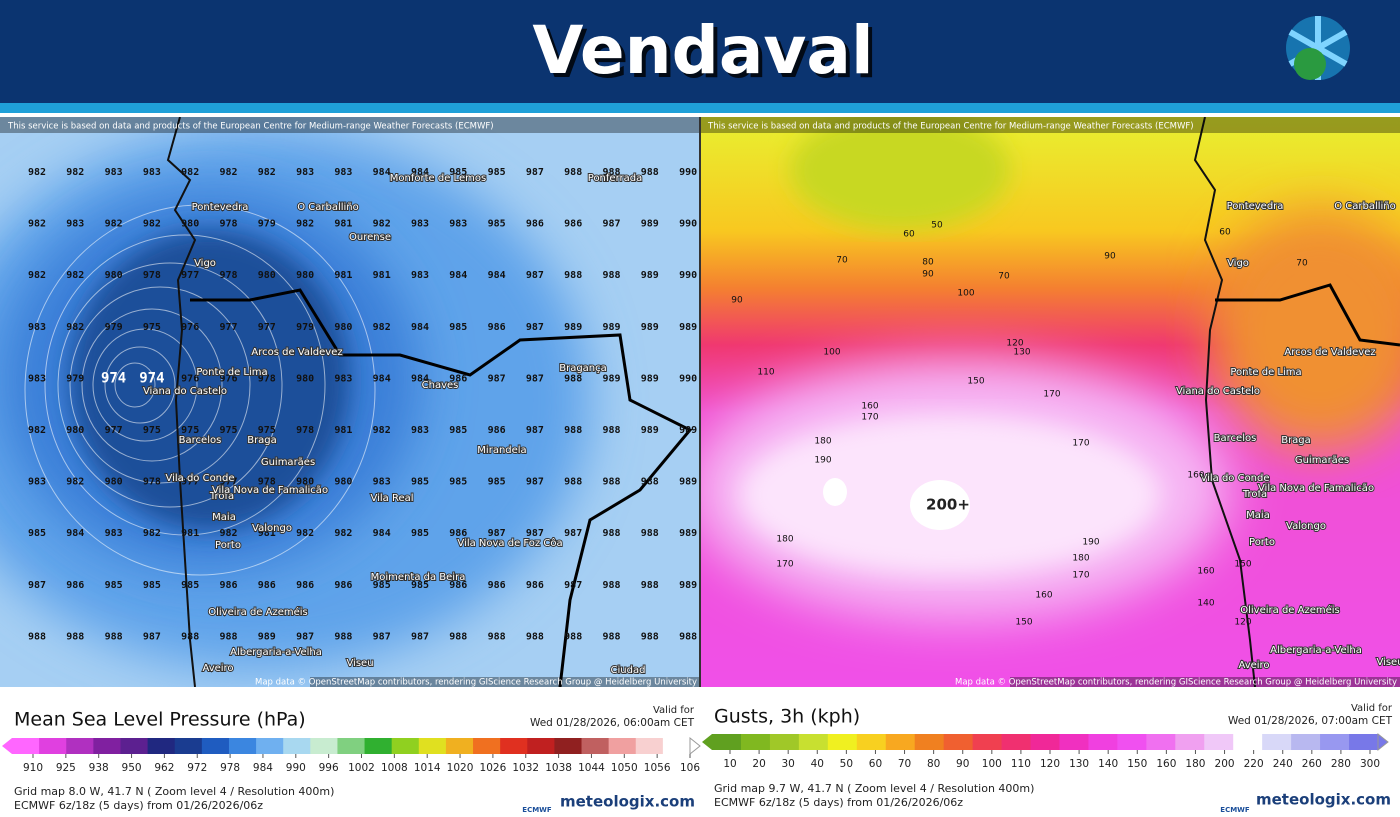 This screenshot has width=1400, height=817. Describe the element at coordinates (1255, 206) in the screenshot. I see `city-label: Pontevedra` at that location.